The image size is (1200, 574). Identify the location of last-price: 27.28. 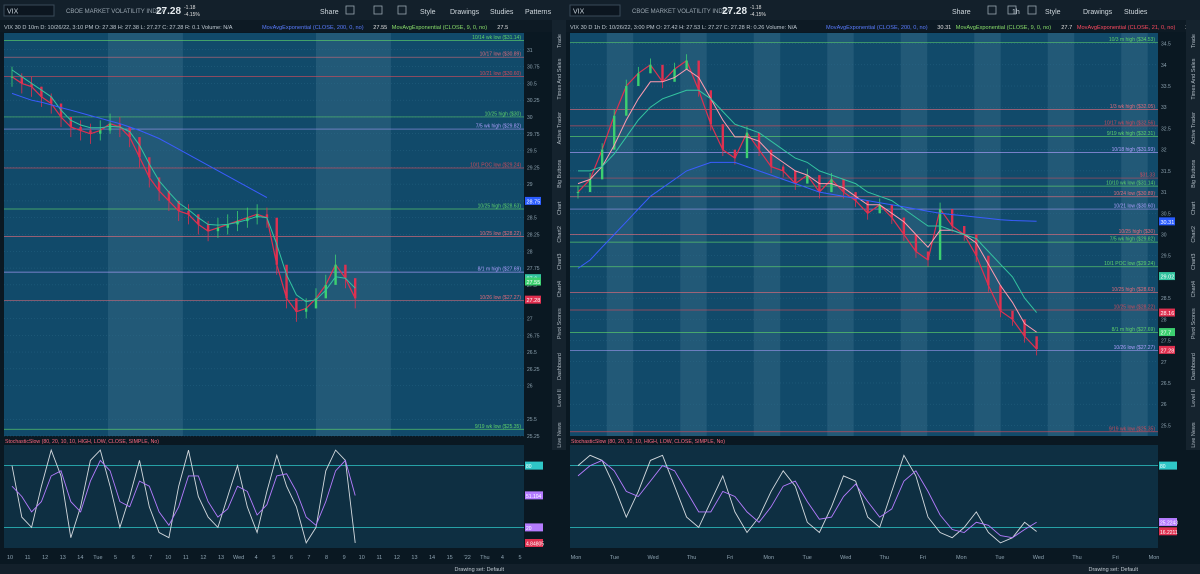
(734, 11).